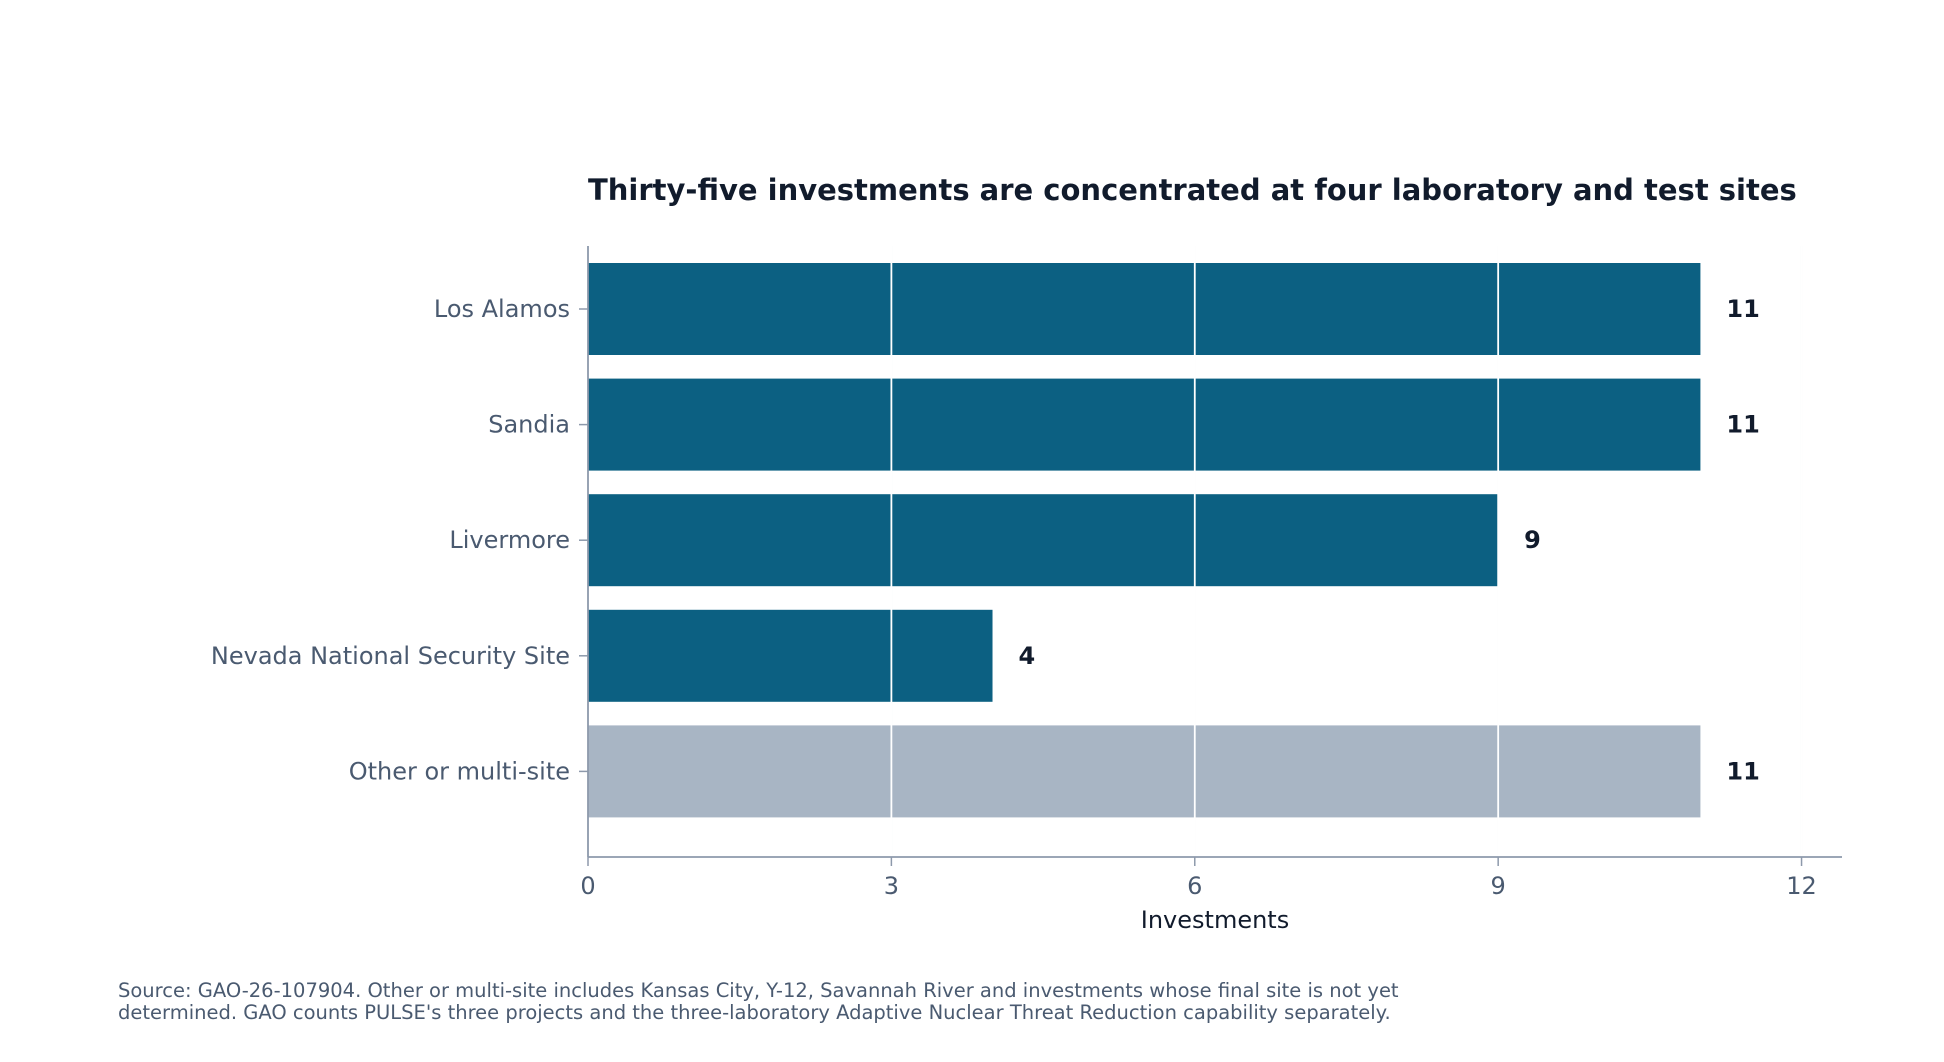  What do you see at coordinates (529, 425) in the screenshot?
I see `category-label: Sandia` at bounding box center [529, 425].